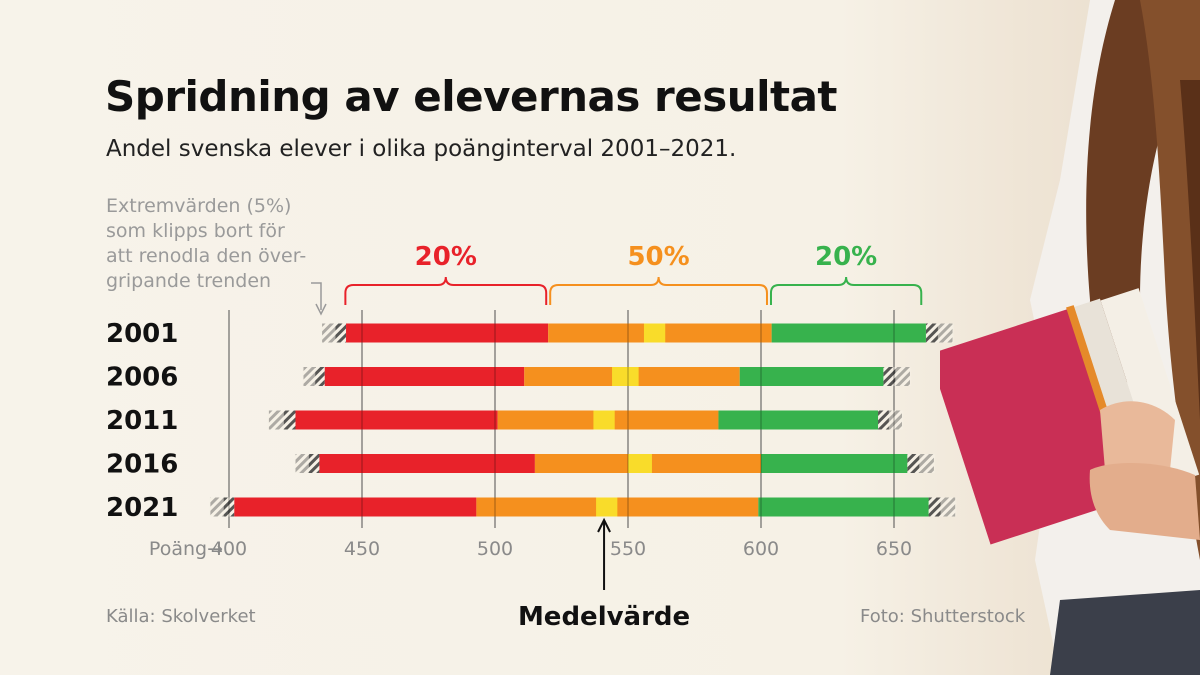 The height and width of the screenshot is (675, 1200). What do you see at coordinates (495, 549) in the screenshot?
I see `x-tick-label: 500` at bounding box center [495, 549].